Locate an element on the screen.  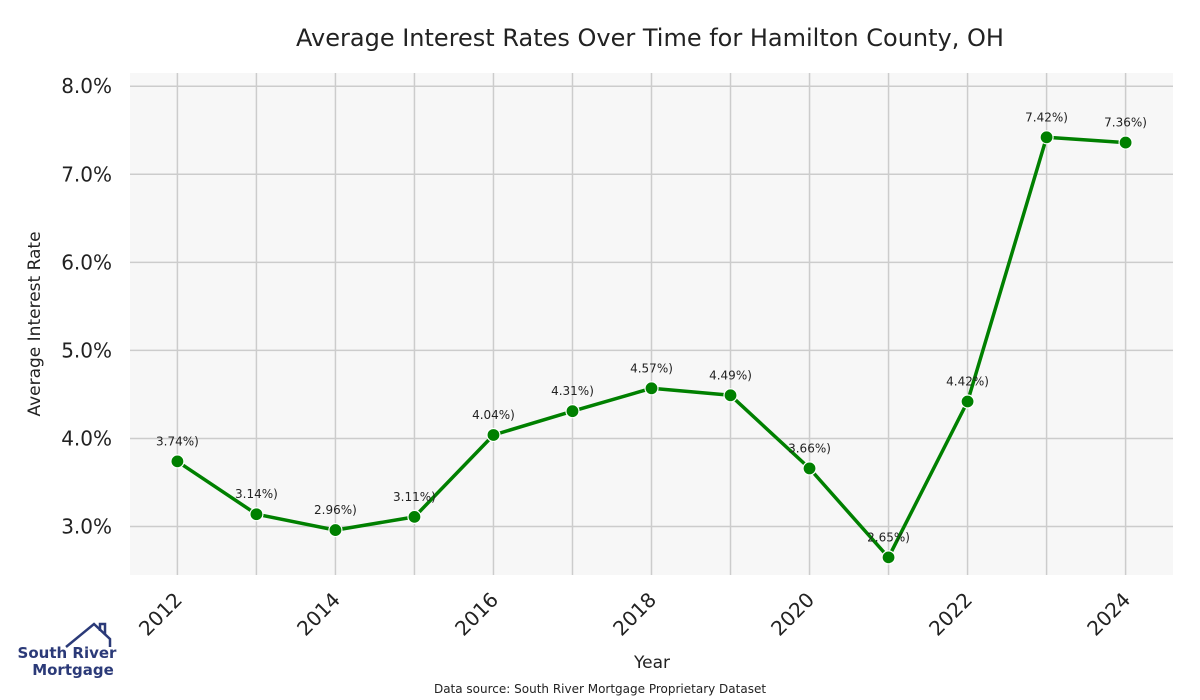
x-tick-label: 2016 is located at coordinates (476, 614).